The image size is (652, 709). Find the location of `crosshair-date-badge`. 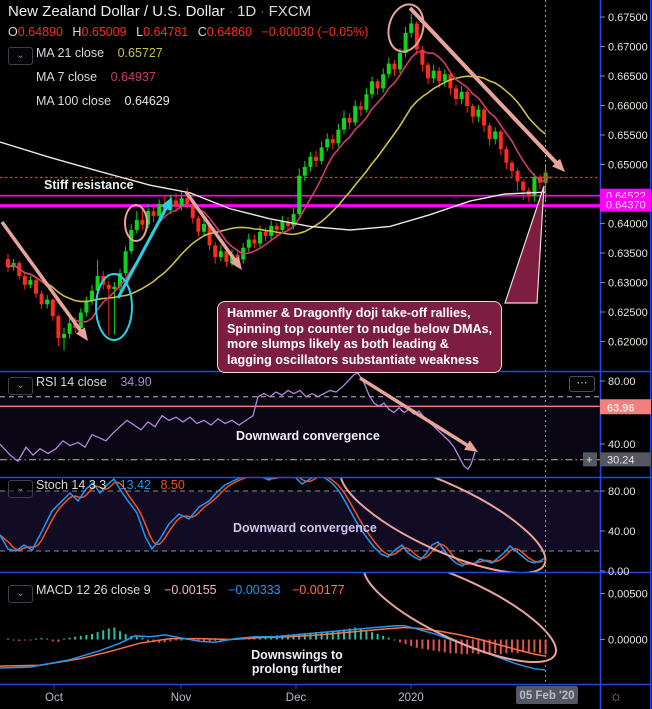

crosshair-date-badge is located at coordinates (547, 695).